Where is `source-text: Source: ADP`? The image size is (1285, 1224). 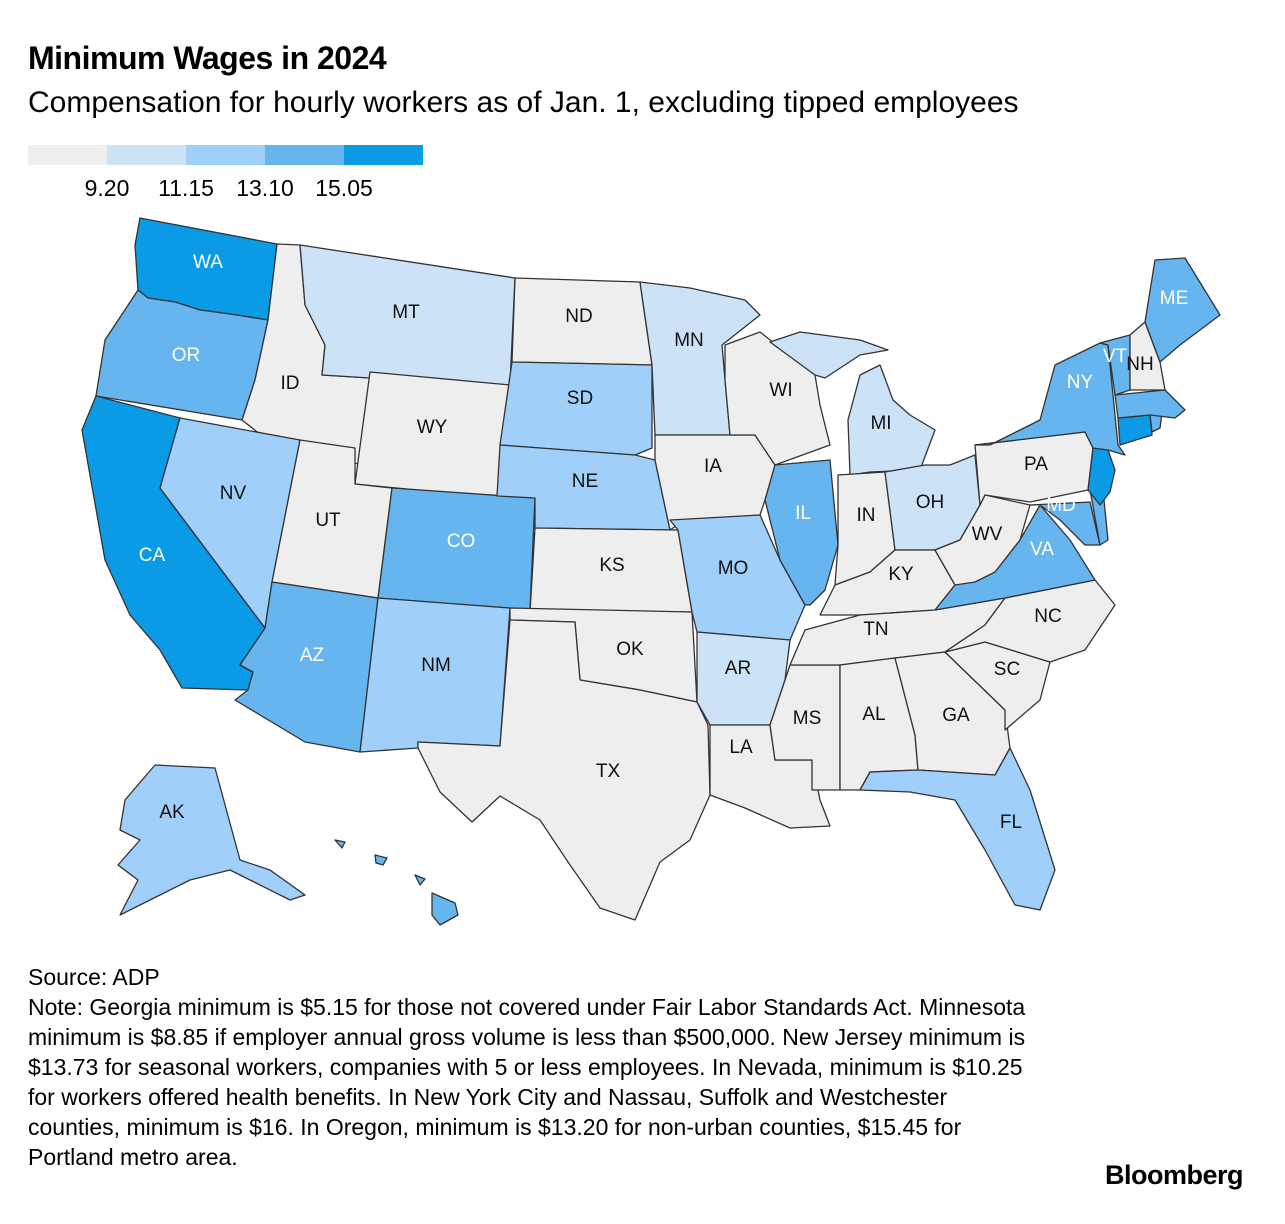 source-text: Source: ADP is located at coordinates (94, 977).